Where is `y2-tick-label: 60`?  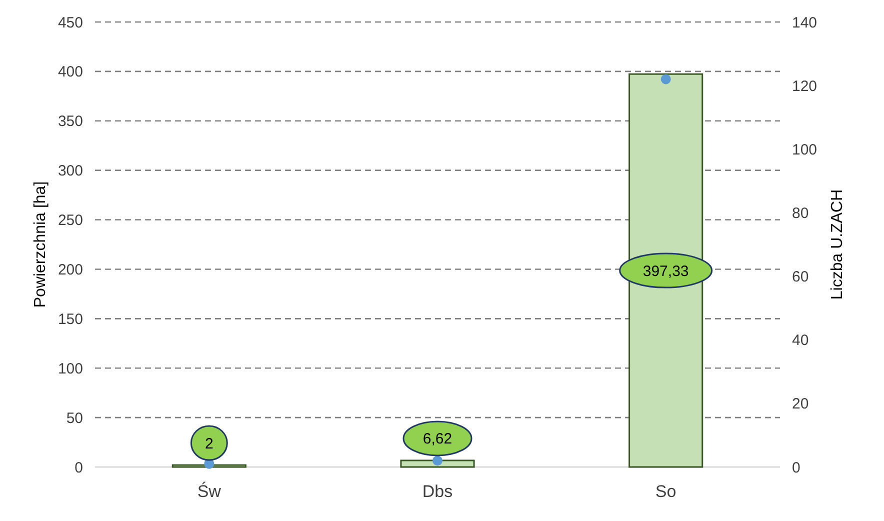
y2-tick-label: 60 is located at coordinates (800, 277).